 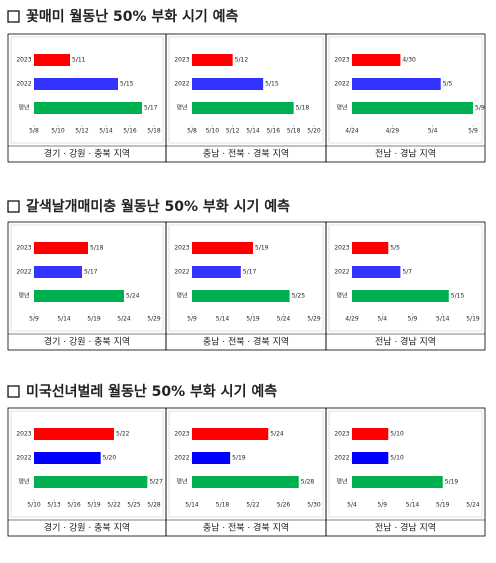 I want to click on value-label: 5/11, so click(x=79, y=60).